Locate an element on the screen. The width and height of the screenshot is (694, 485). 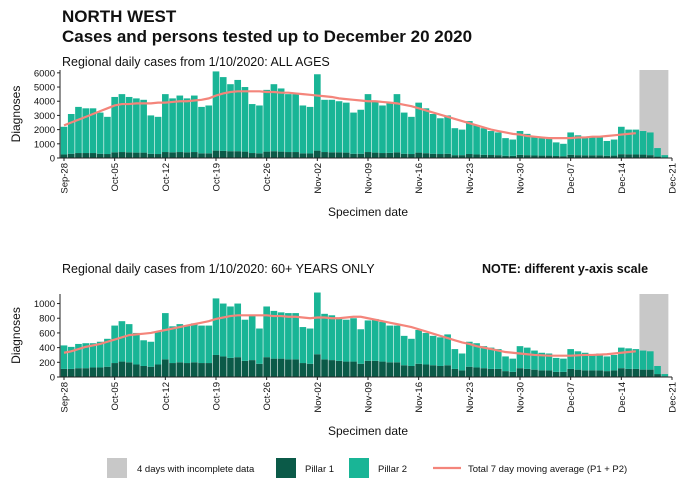
legend-label: Pillar 2 is located at coordinates (392, 469).